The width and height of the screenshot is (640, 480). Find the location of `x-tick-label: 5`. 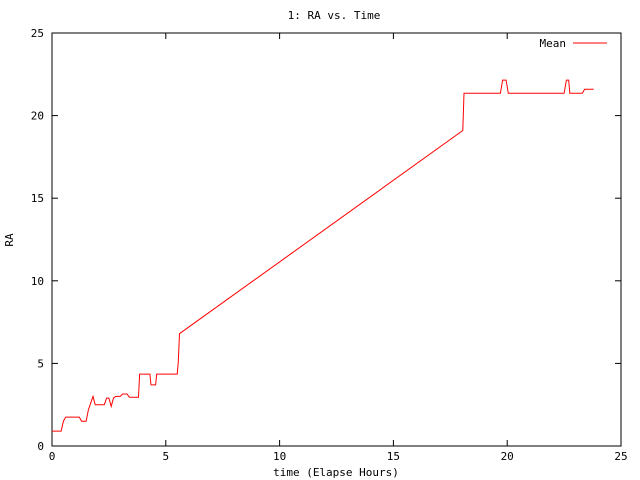

x-tick-label: 5 is located at coordinates (165, 456).